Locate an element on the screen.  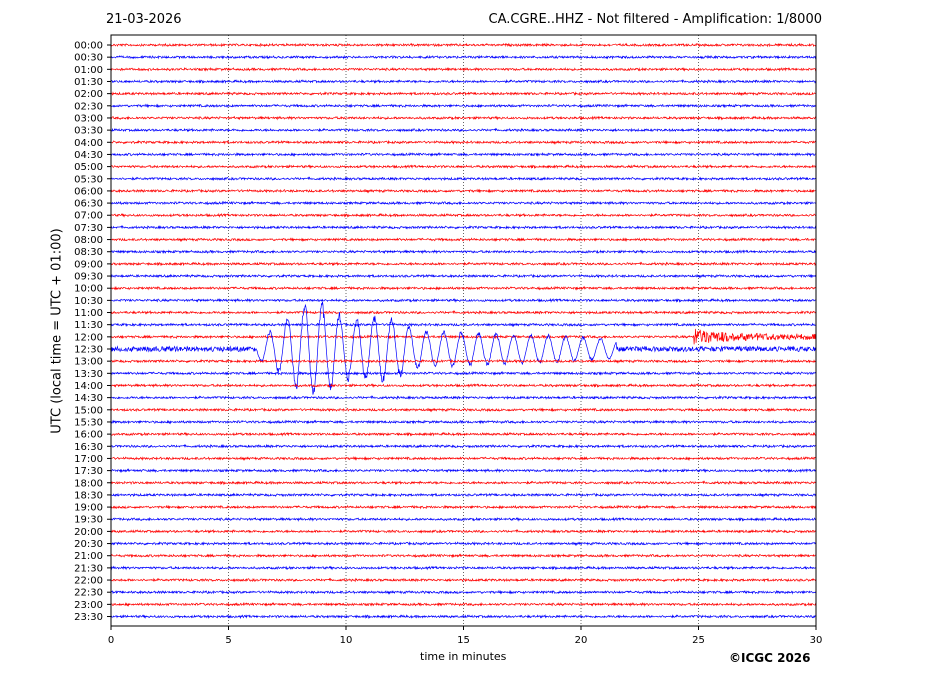
x-tick-label: 30 is located at coordinates (816, 640).